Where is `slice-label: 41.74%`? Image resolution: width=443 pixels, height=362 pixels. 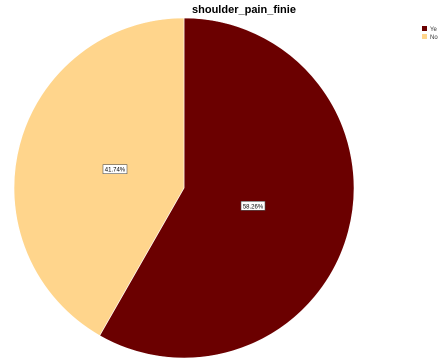
slice-label: 41.74% is located at coordinates (115, 169).